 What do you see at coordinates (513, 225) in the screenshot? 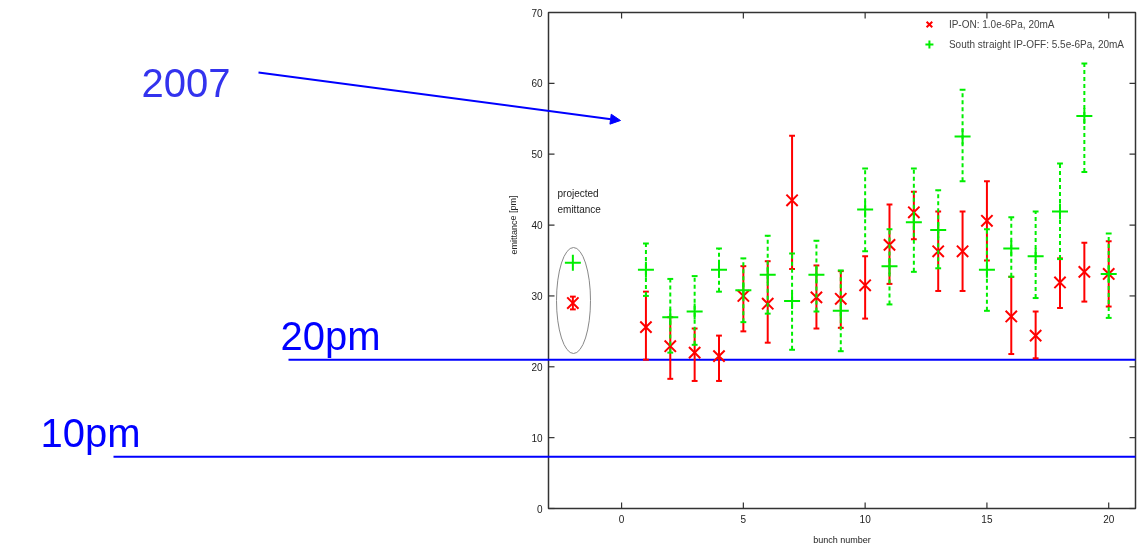
I see `y-axis-title: emittance [pm]` at bounding box center [513, 225].